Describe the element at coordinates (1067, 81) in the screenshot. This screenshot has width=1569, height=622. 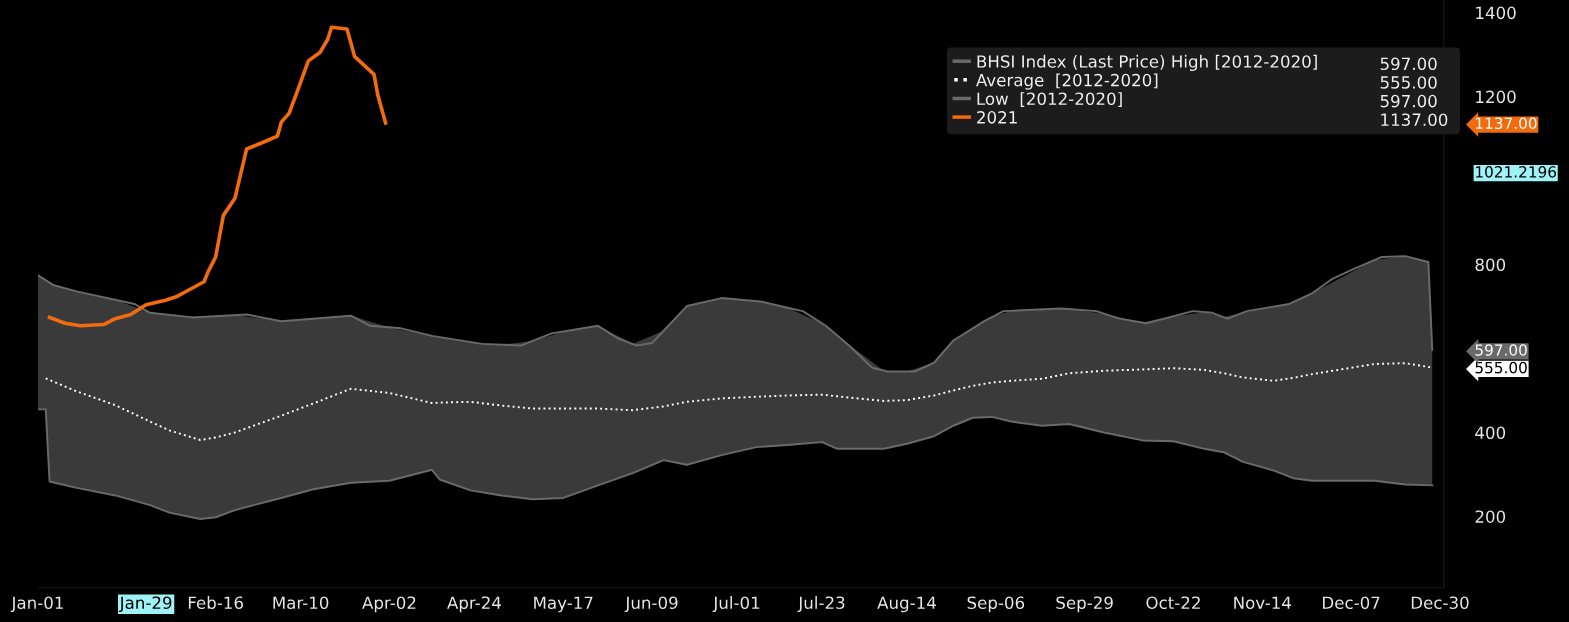
I see `legend-label: Average [2012-2020]` at that location.